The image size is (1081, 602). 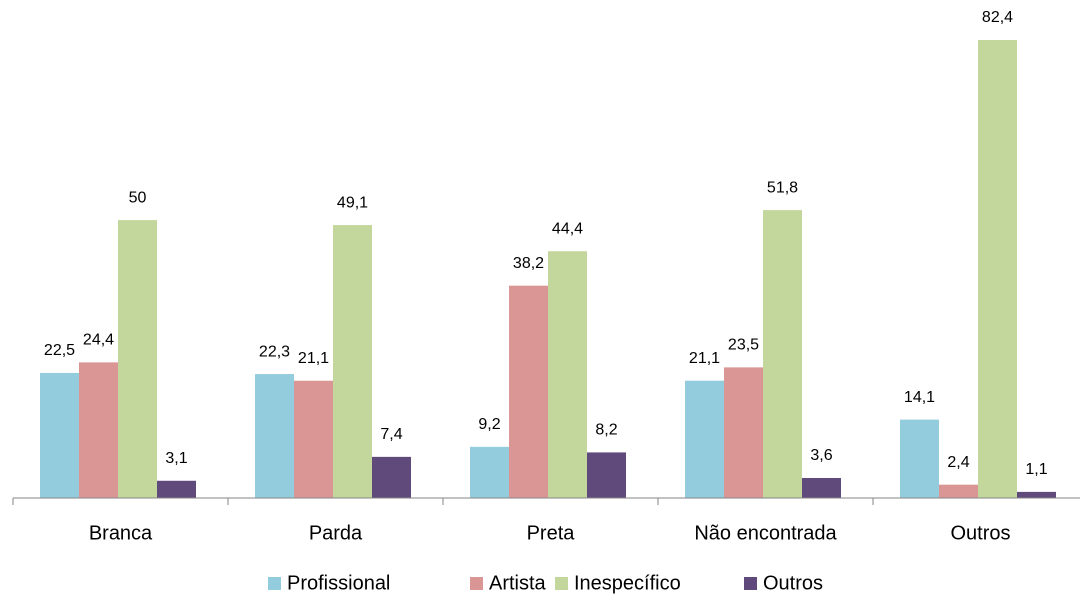 What do you see at coordinates (958, 462) in the screenshot?
I see `data-label: 2,4` at bounding box center [958, 462].